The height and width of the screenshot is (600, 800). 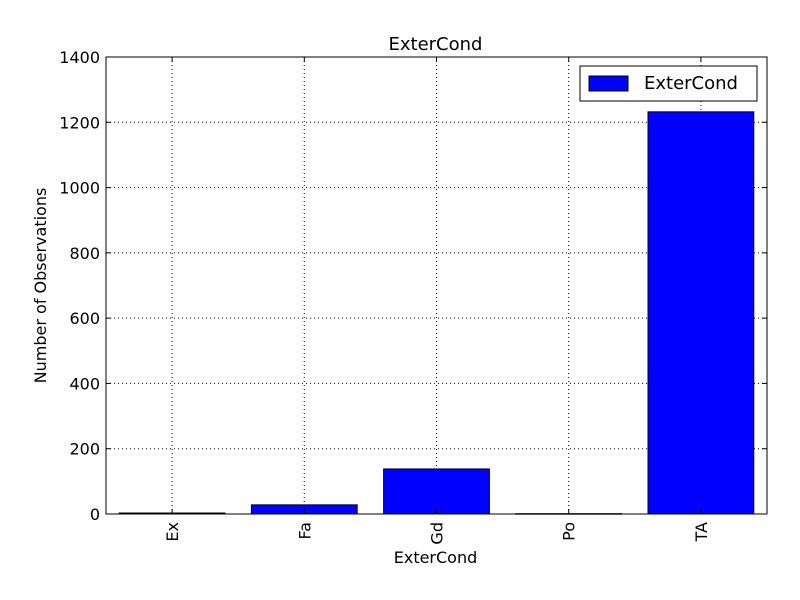 What do you see at coordinates (701, 532) in the screenshot?
I see `x-tick-label: TA` at bounding box center [701, 532].